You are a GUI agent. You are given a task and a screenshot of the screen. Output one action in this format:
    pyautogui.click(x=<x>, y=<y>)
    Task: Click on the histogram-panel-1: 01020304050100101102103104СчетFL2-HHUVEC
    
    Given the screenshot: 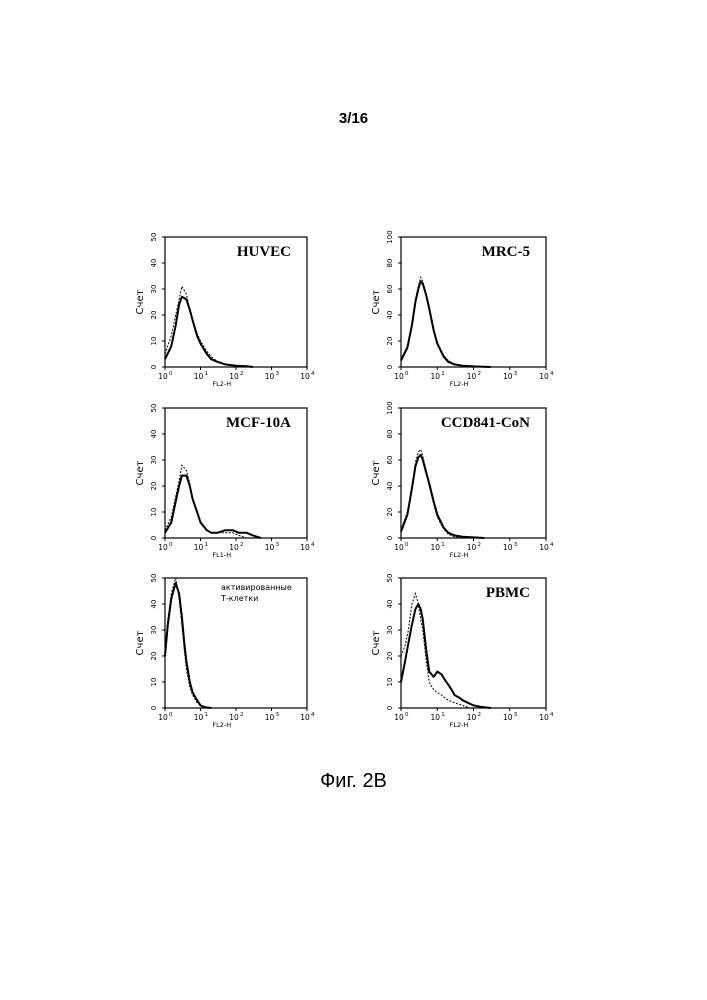 What is the action you would take?
    pyautogui.click(x=225, y=310)
    